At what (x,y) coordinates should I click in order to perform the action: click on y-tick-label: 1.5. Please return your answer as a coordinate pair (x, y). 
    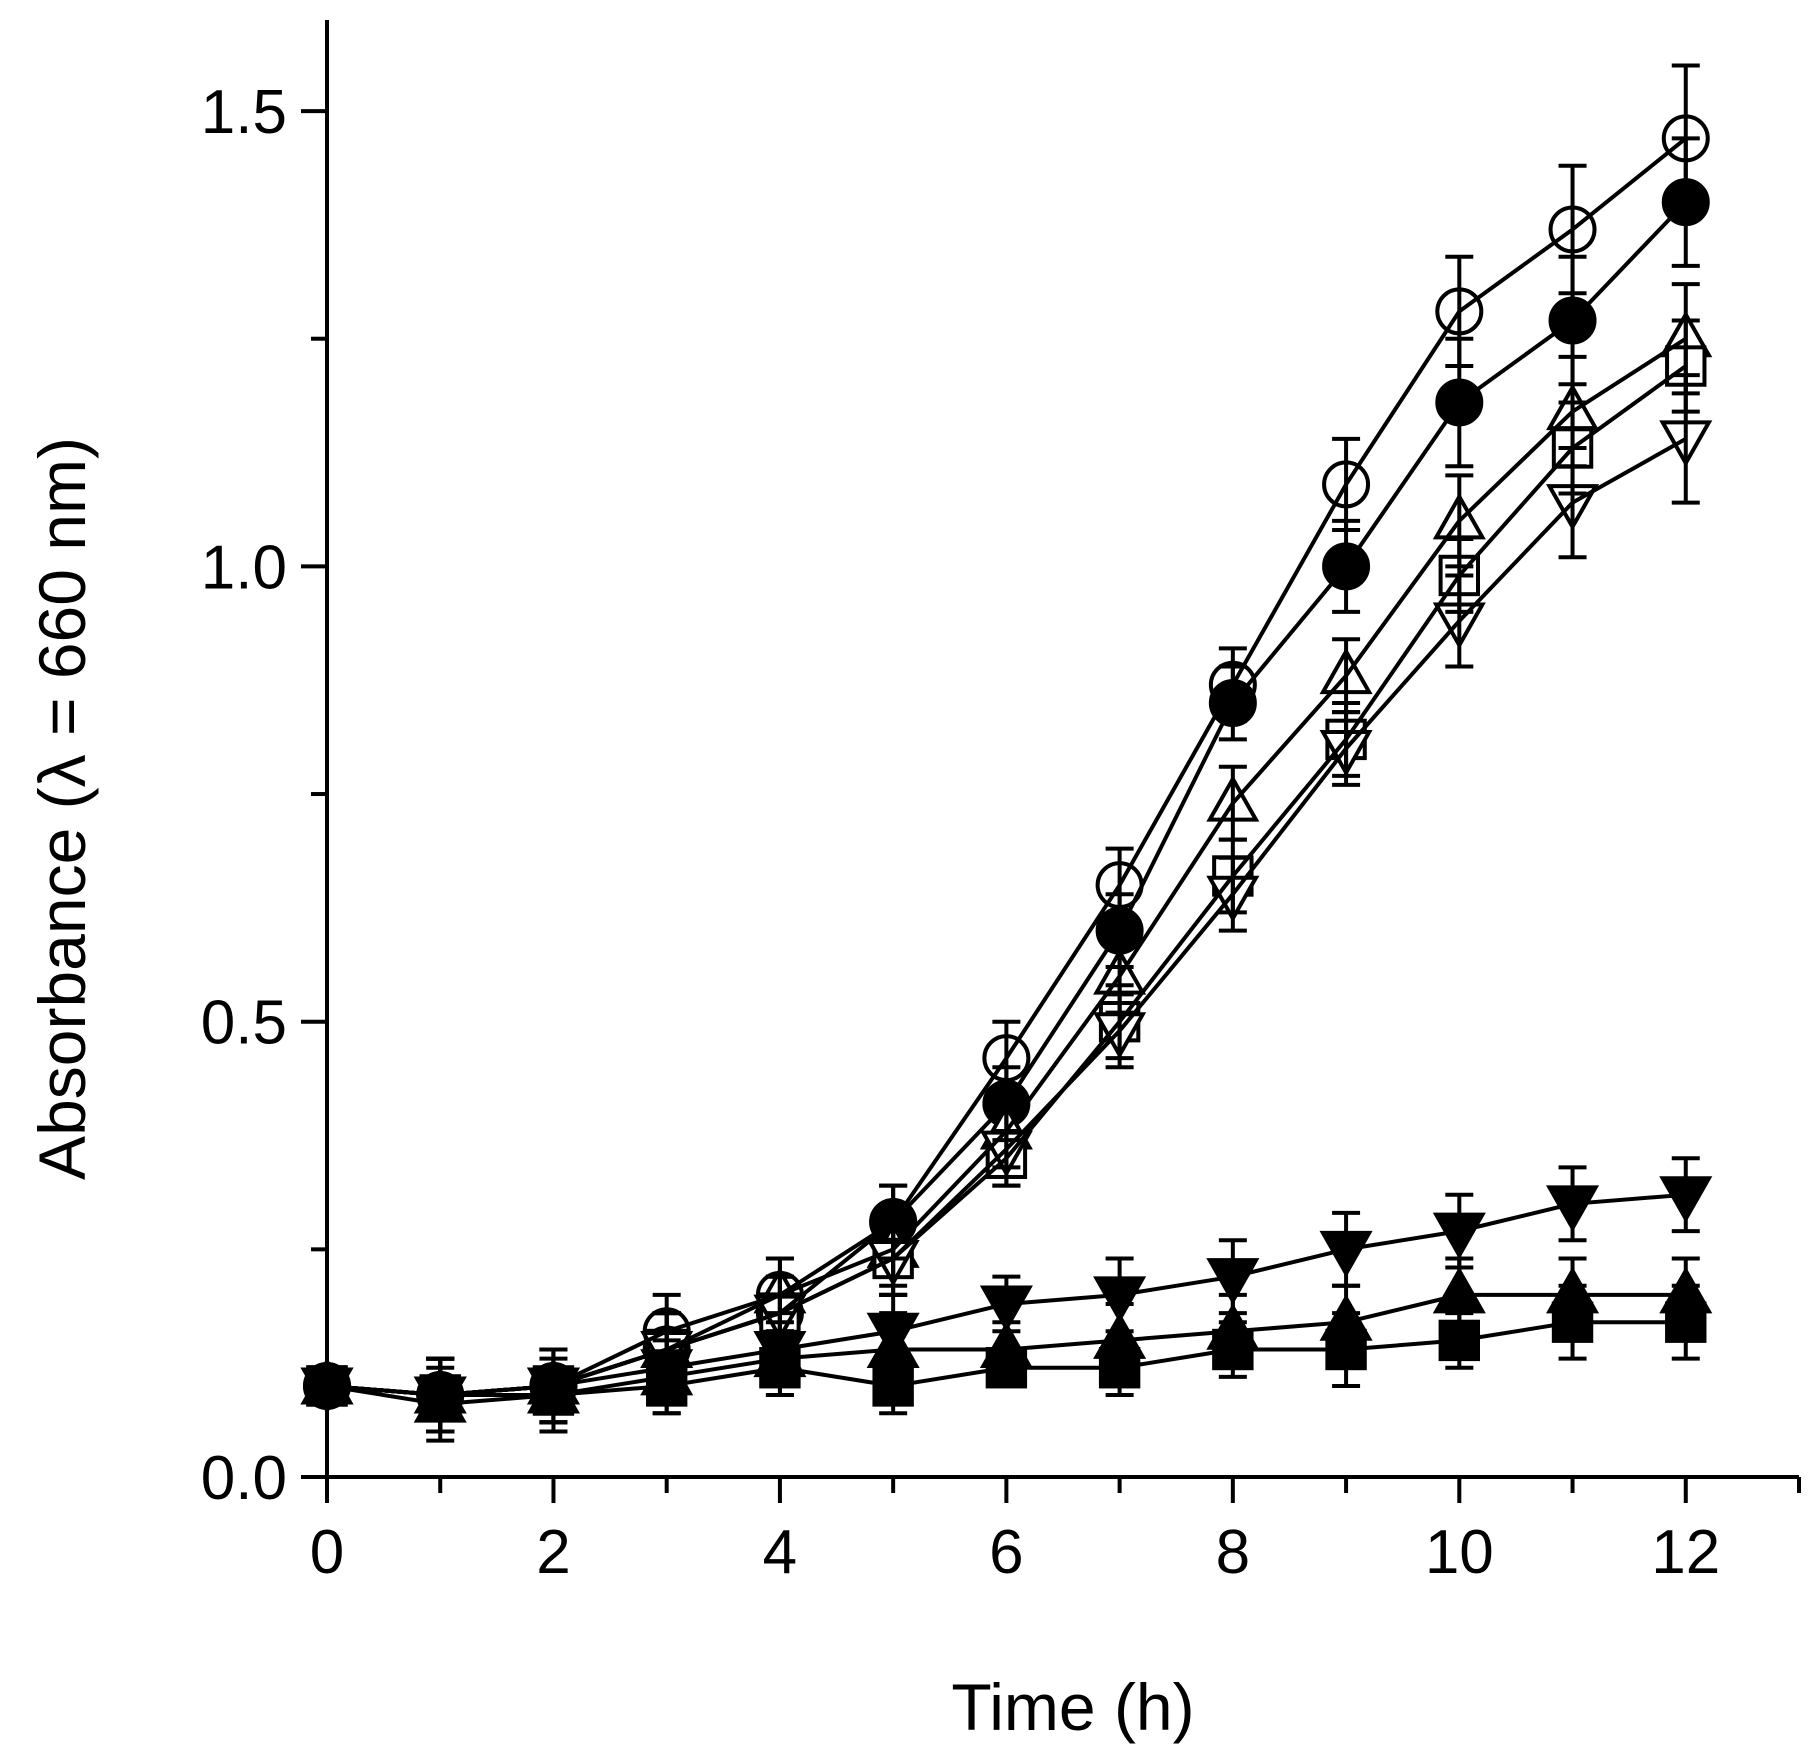
    Looking at the image, I should click on (244, 112).